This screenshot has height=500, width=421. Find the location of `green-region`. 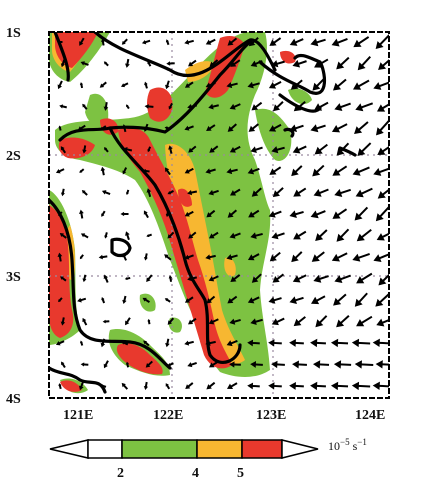

green-region is located at coordinates (97, 109).